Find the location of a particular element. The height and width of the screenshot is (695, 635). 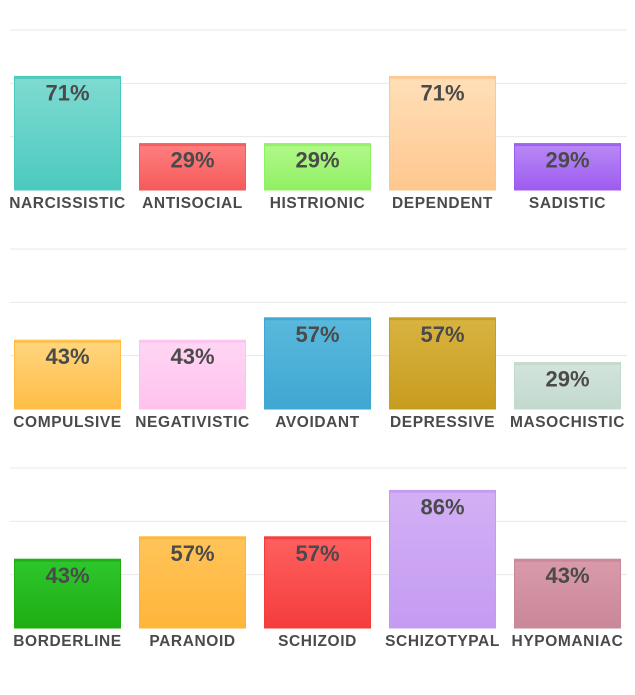

category-label: COMPULSIVE is located at coordinates (67, 422).